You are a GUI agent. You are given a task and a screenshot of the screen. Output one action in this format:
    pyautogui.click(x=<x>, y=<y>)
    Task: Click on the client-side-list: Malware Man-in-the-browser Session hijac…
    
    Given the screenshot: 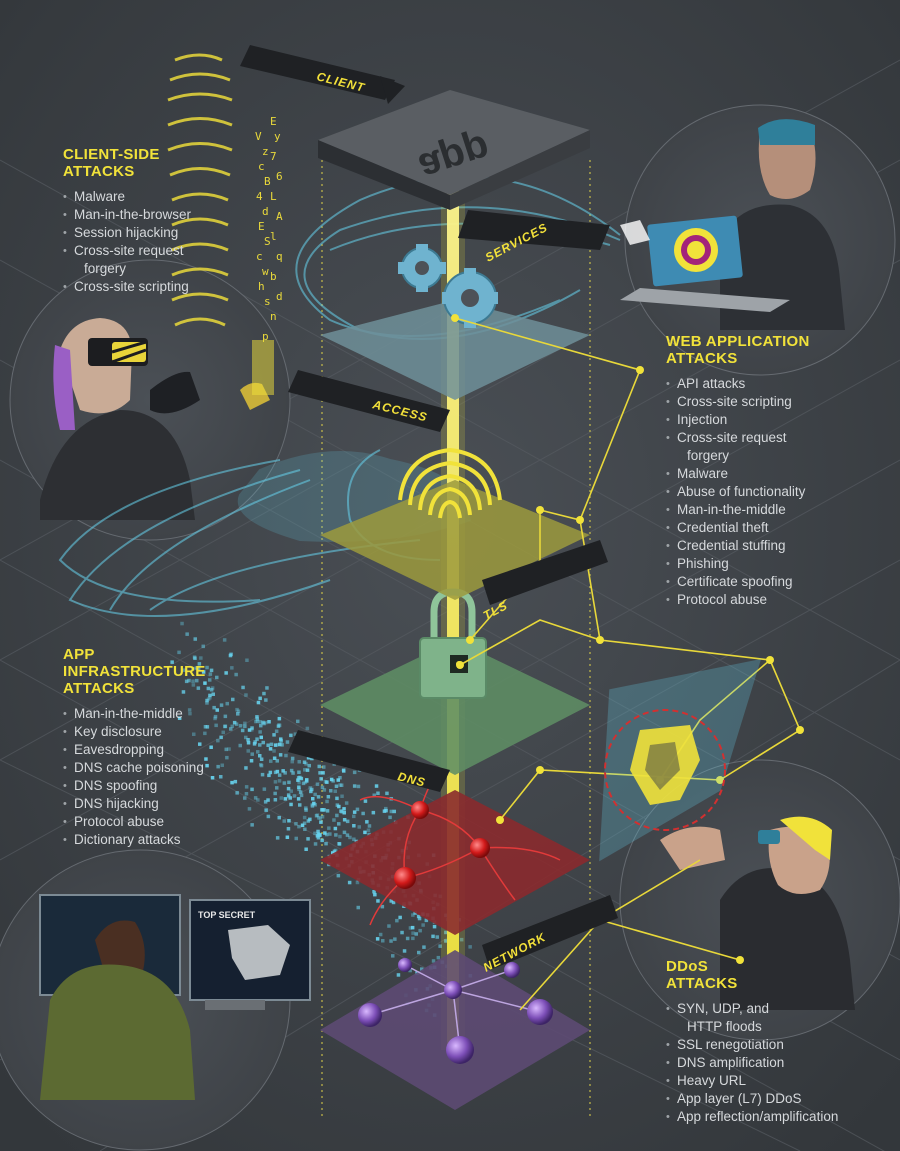 What is the action you would take?
    pyautogui.click(x=163, y=242)
    